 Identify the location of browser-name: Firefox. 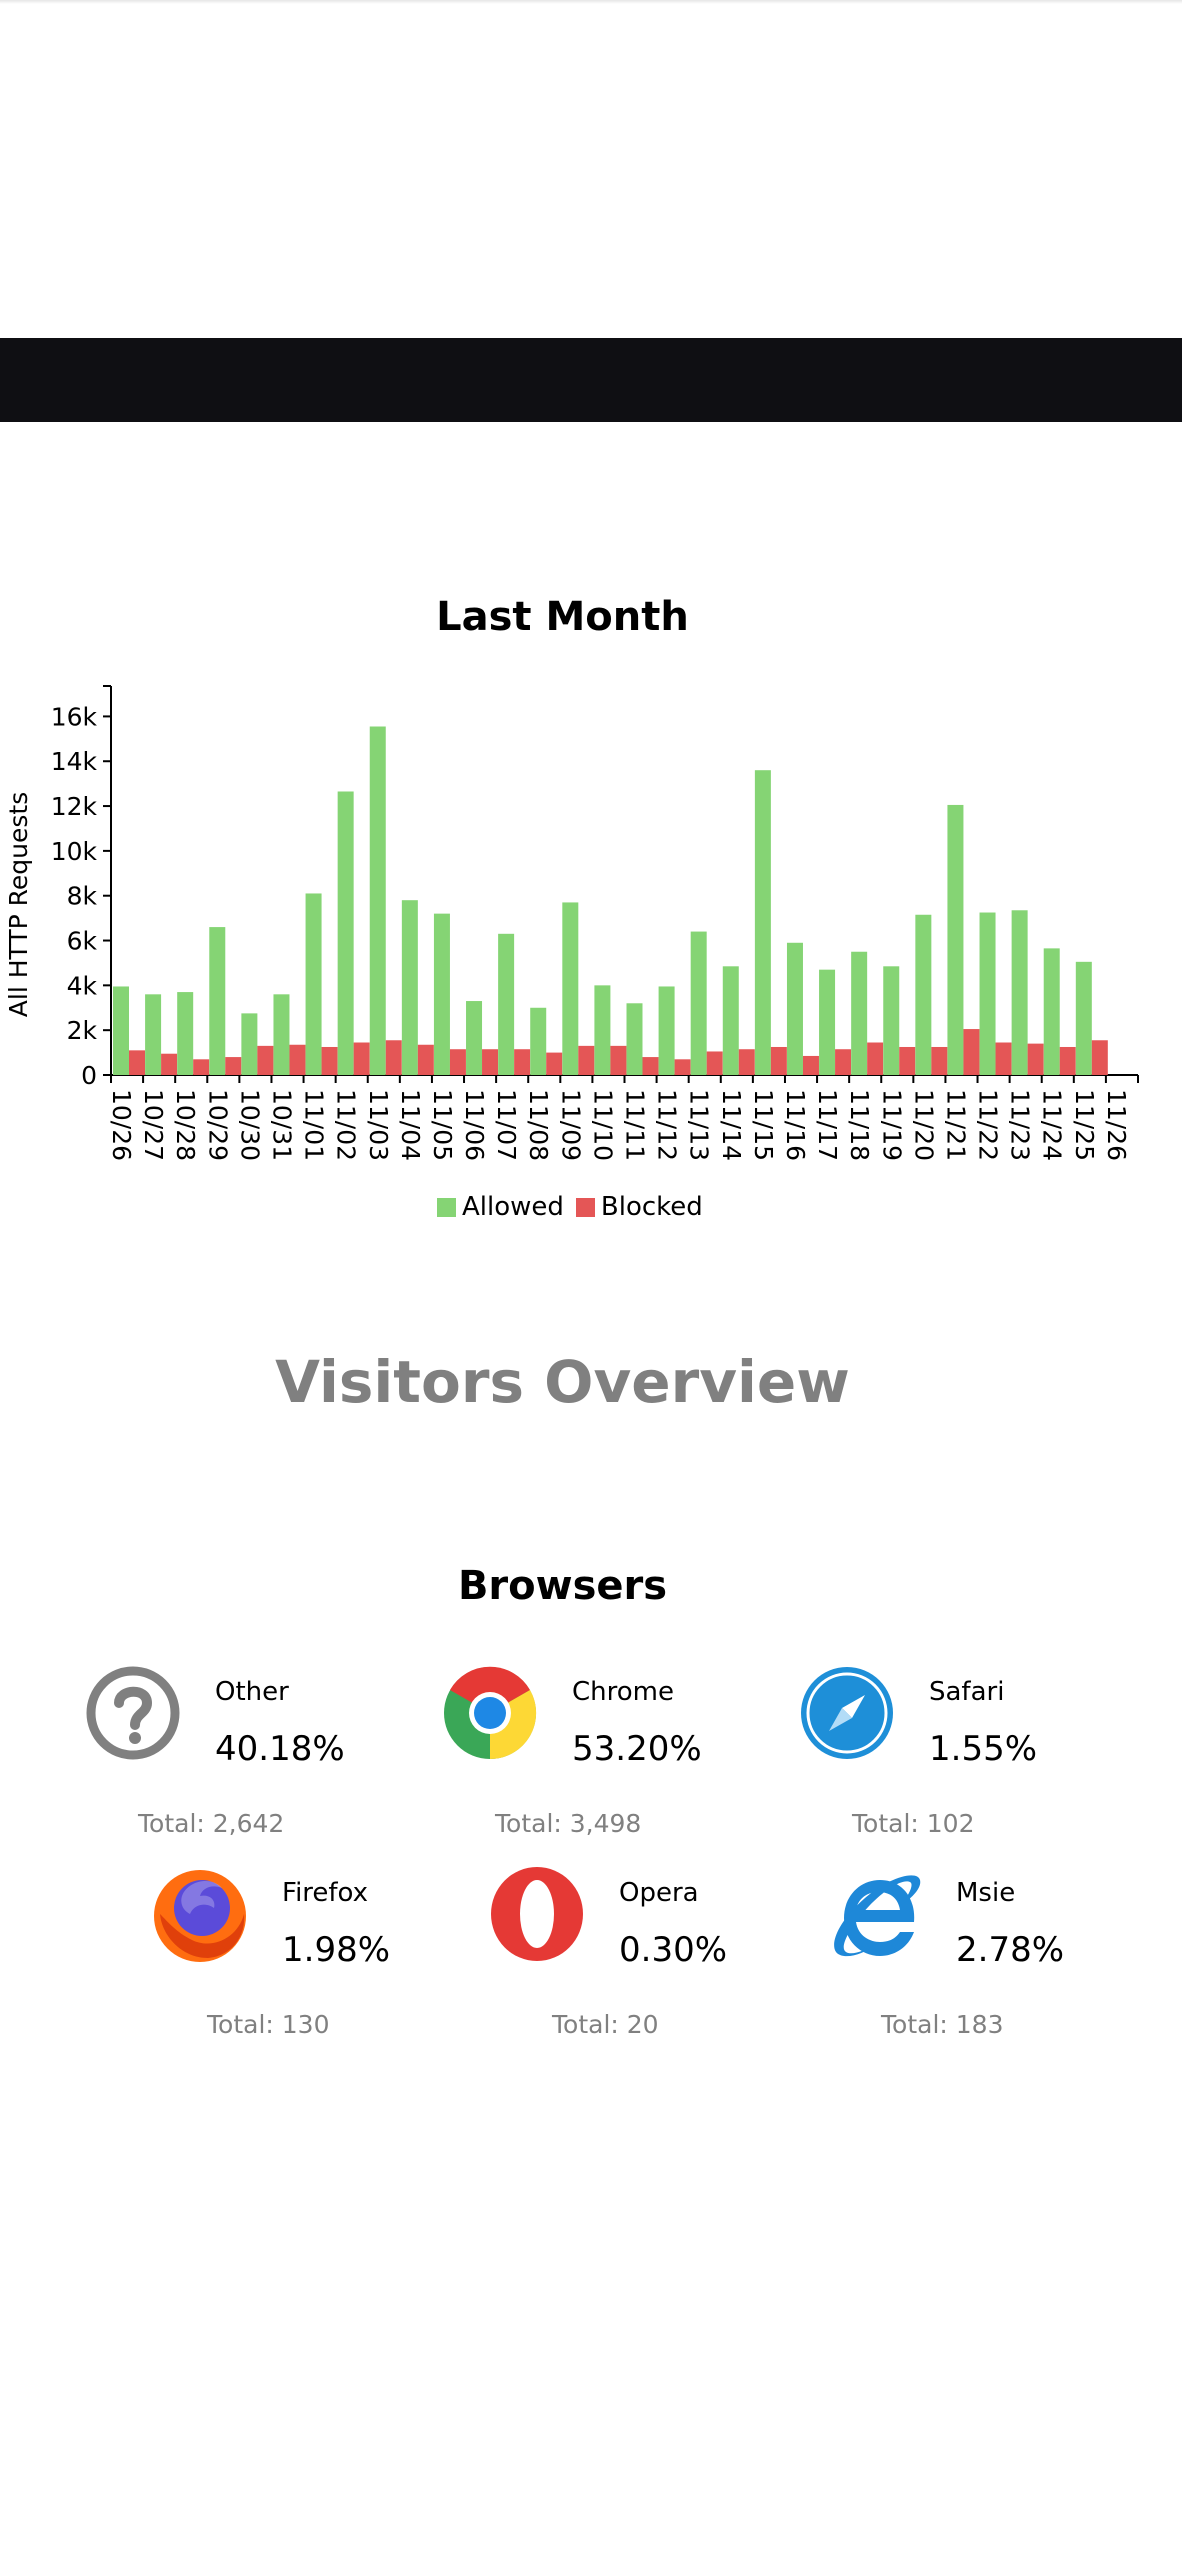
(325, 1893).